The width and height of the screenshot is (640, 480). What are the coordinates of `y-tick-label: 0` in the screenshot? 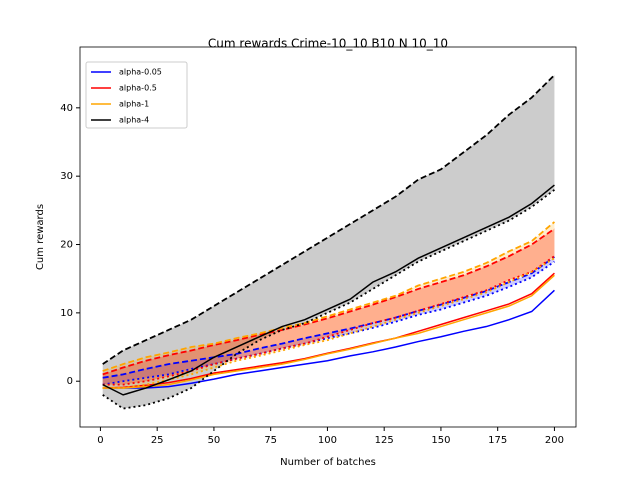 It's located at (70, 381).